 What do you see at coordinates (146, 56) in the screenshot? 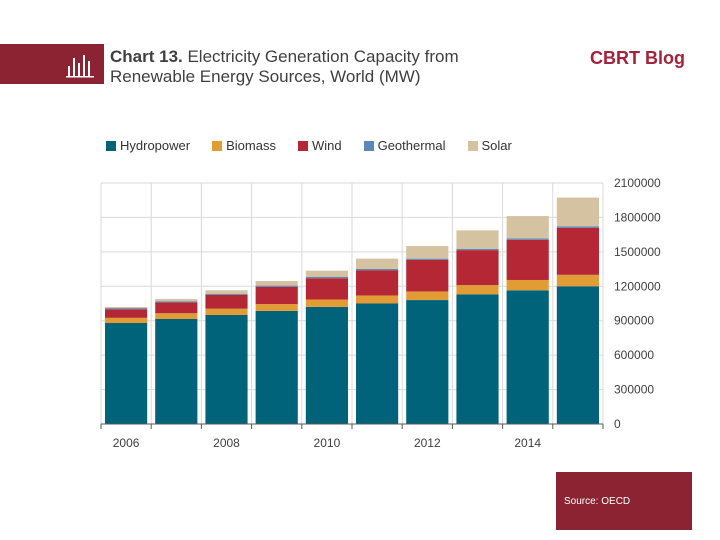
I see `chart-number: Chart 13.` at bounding box center [146, 56].